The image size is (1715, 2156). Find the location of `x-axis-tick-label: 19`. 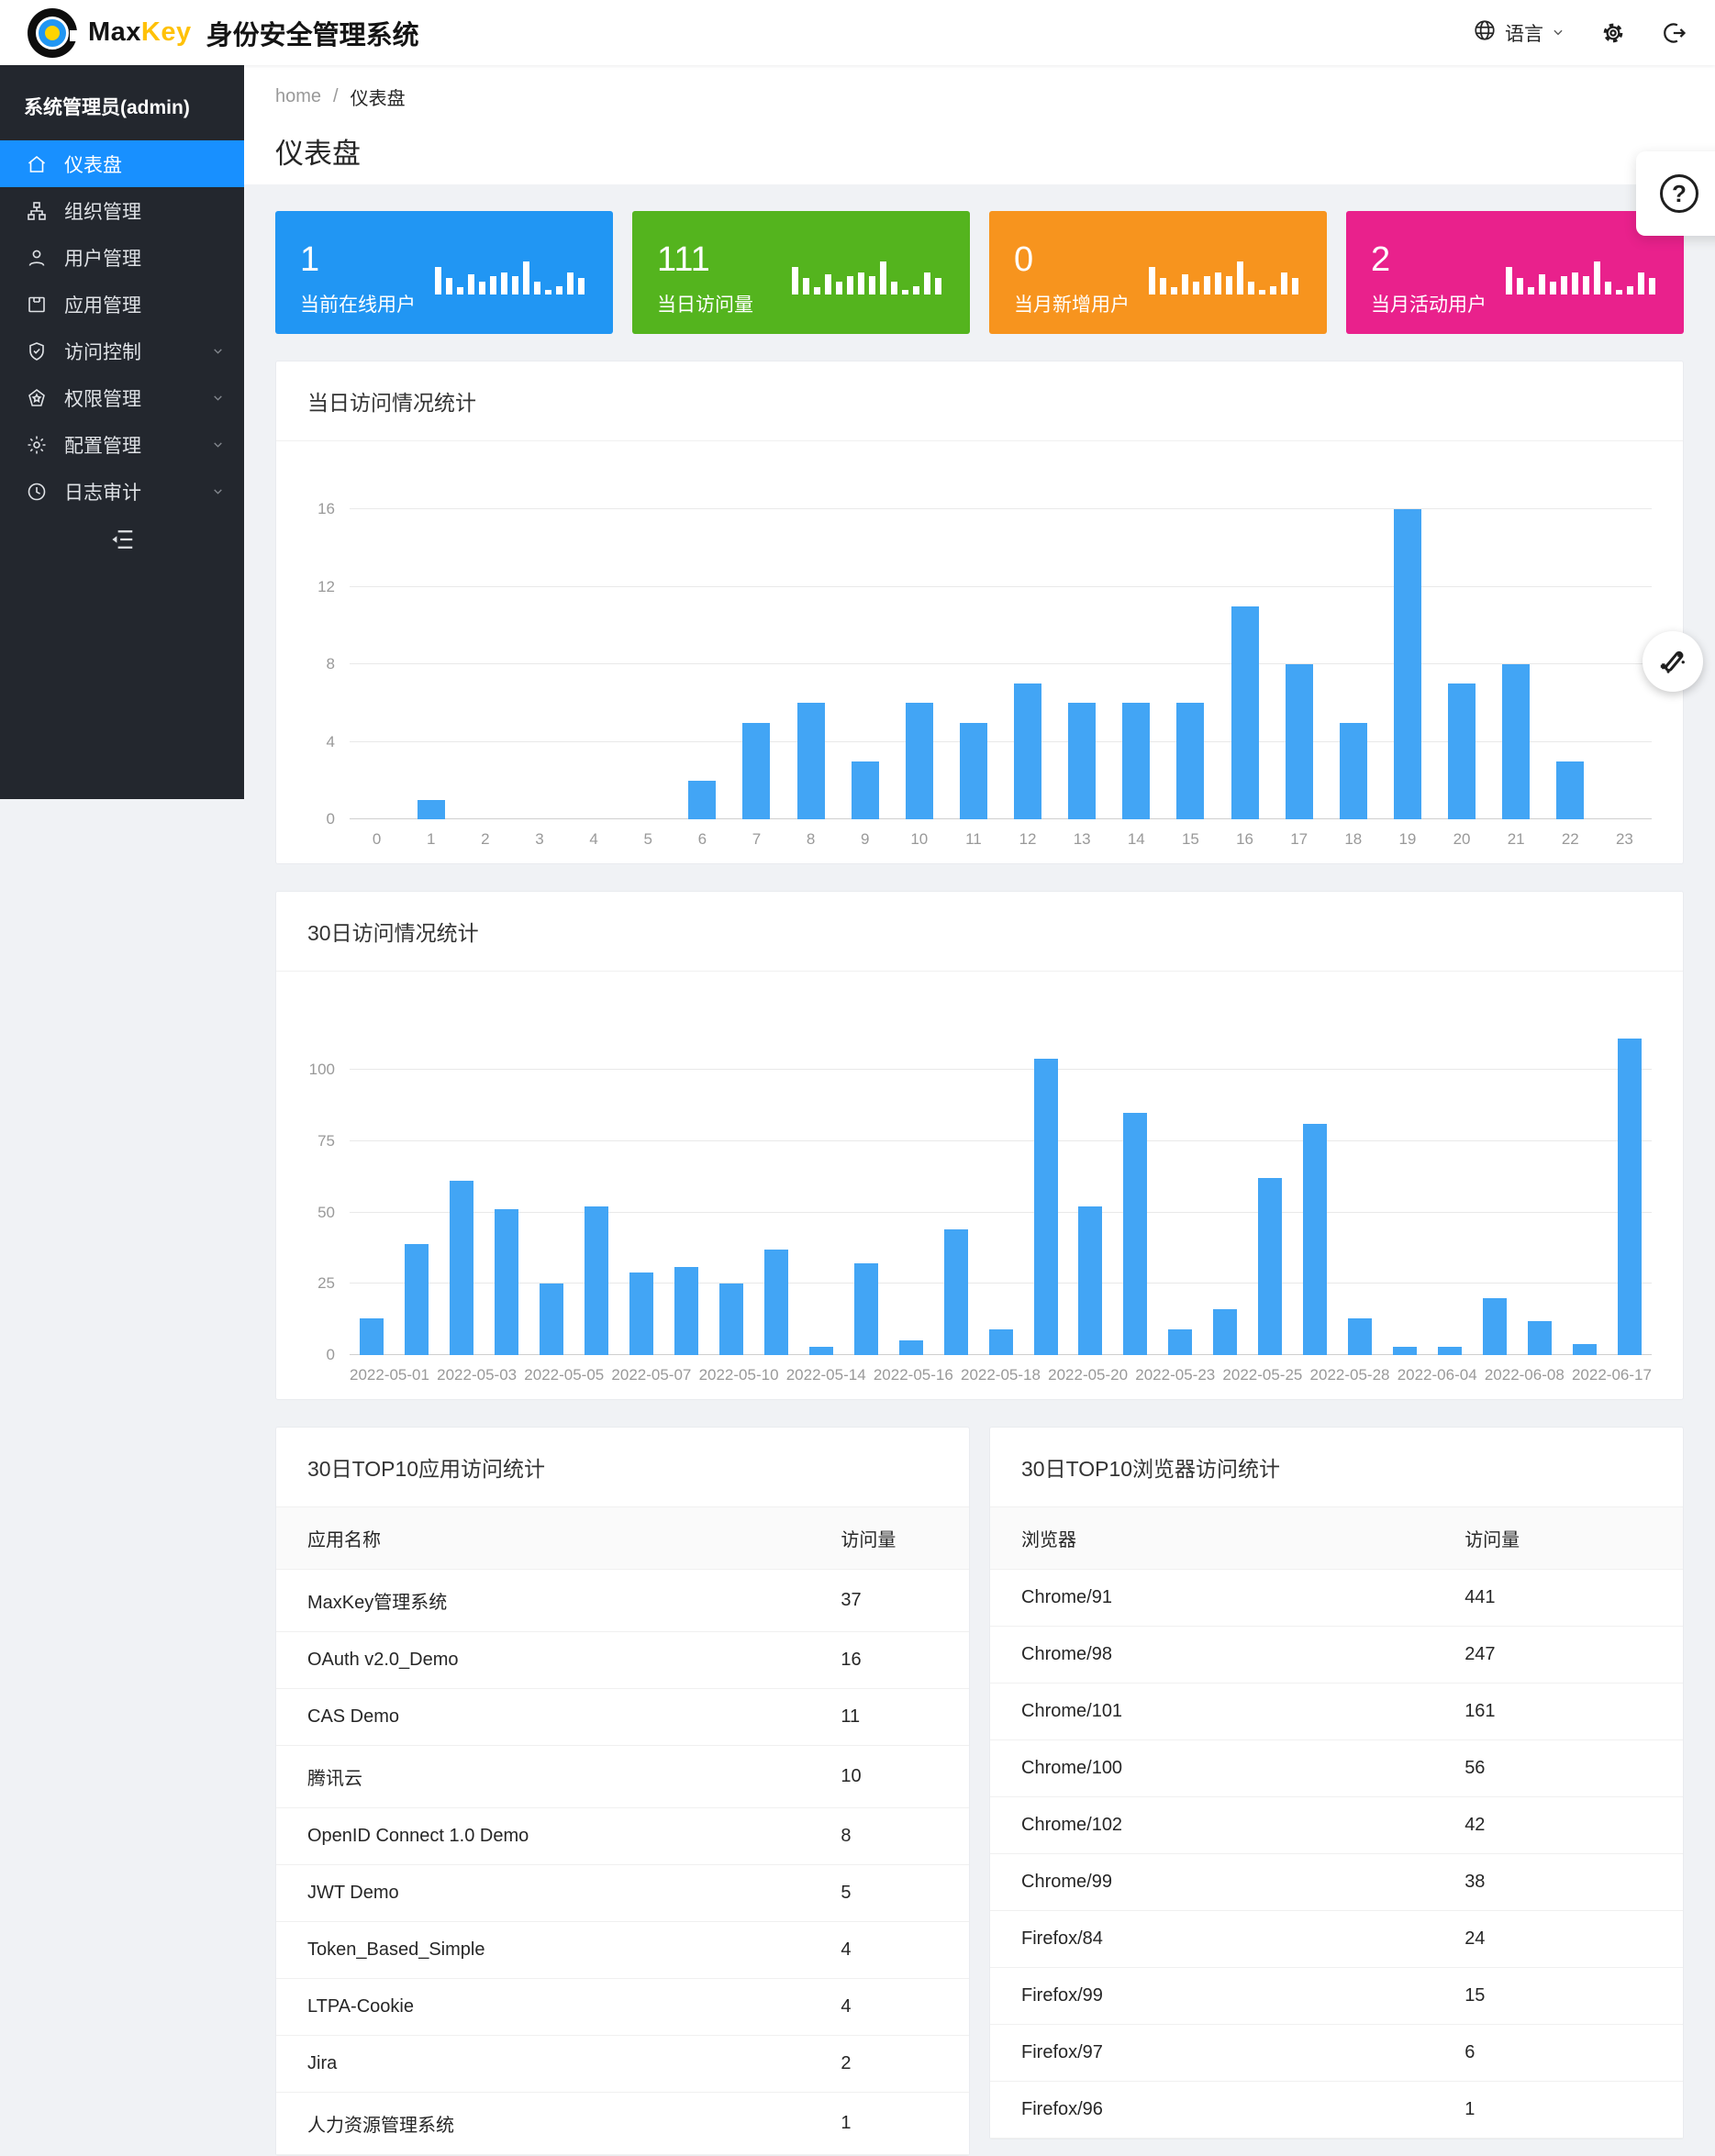

x-axis-tick-label: 19 is located at coordinates (1407, 839).